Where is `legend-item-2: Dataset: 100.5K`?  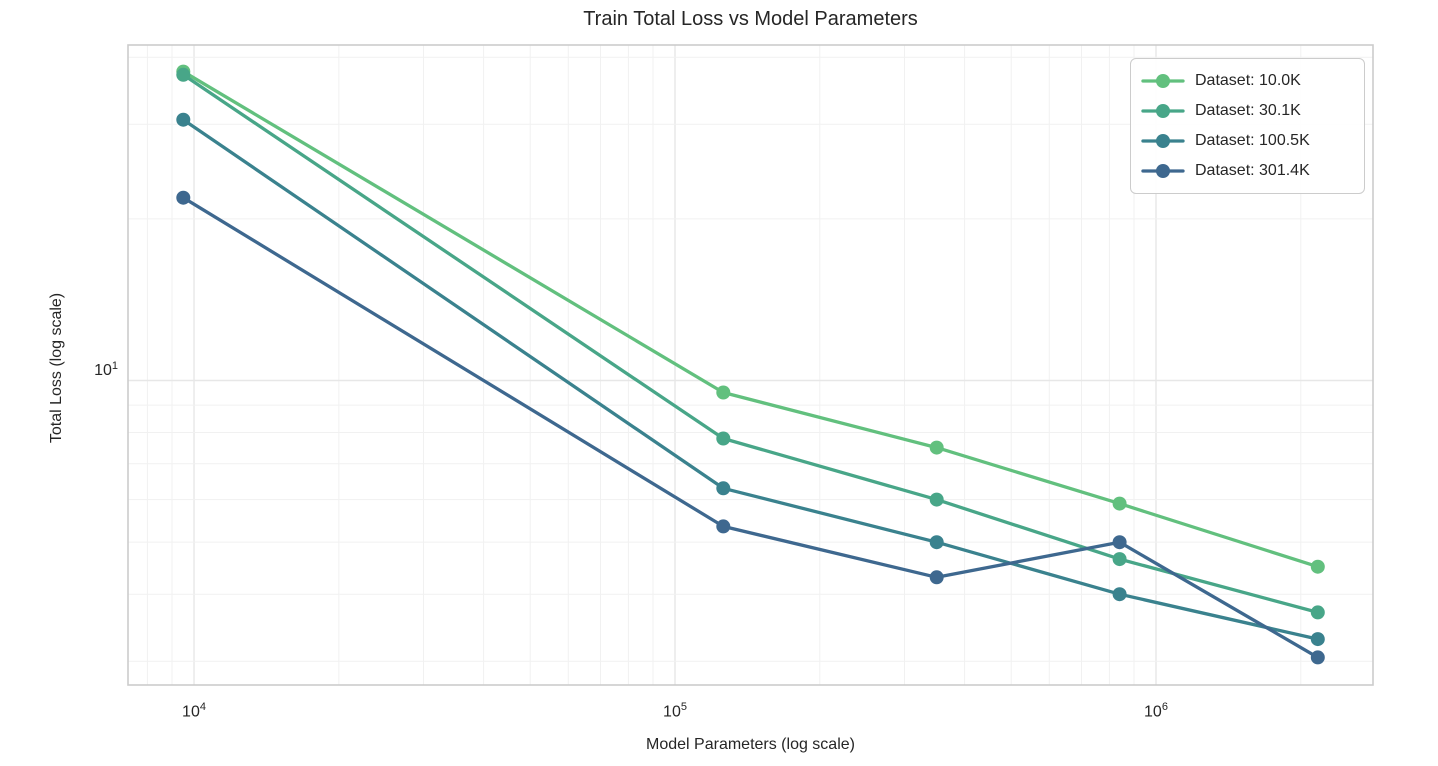 legend-item-2: Dataset: 100.5K is located at coordinates (1247, 141).